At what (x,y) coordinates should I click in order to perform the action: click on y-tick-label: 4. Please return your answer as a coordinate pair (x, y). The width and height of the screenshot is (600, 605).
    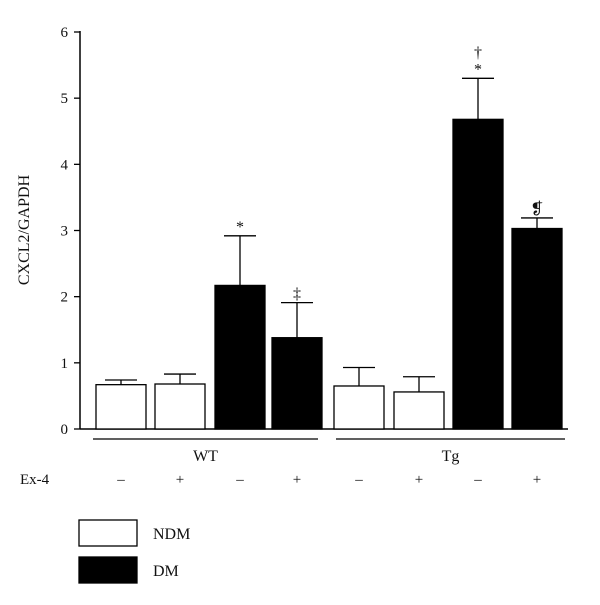
    Looking at the image, I should click on (65, 165).